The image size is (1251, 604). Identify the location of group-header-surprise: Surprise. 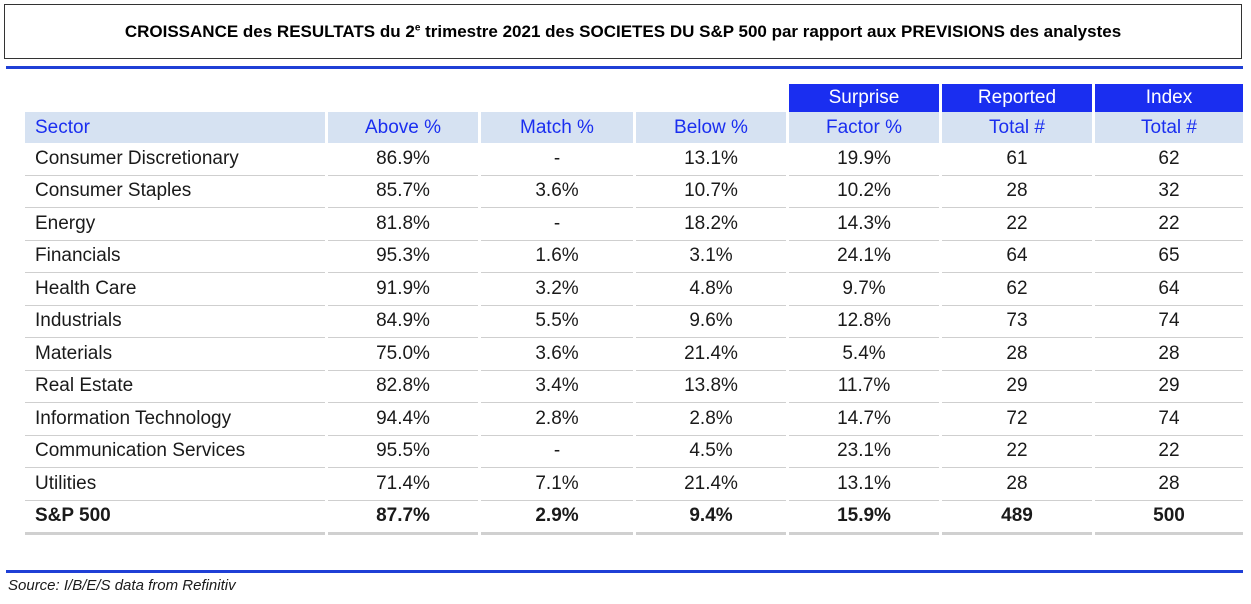
(864, 98).